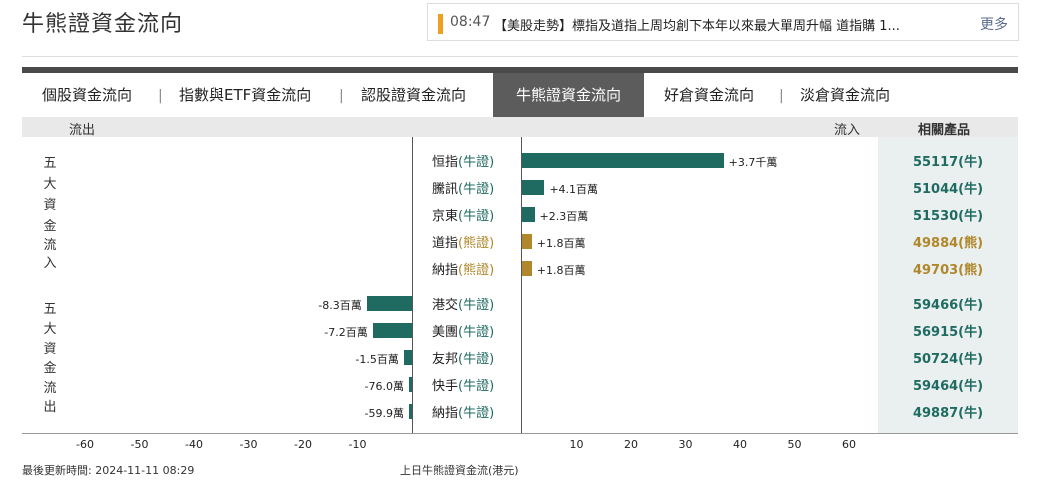  I want to click on related-product-link: 59466(牛), so click(948, 305).